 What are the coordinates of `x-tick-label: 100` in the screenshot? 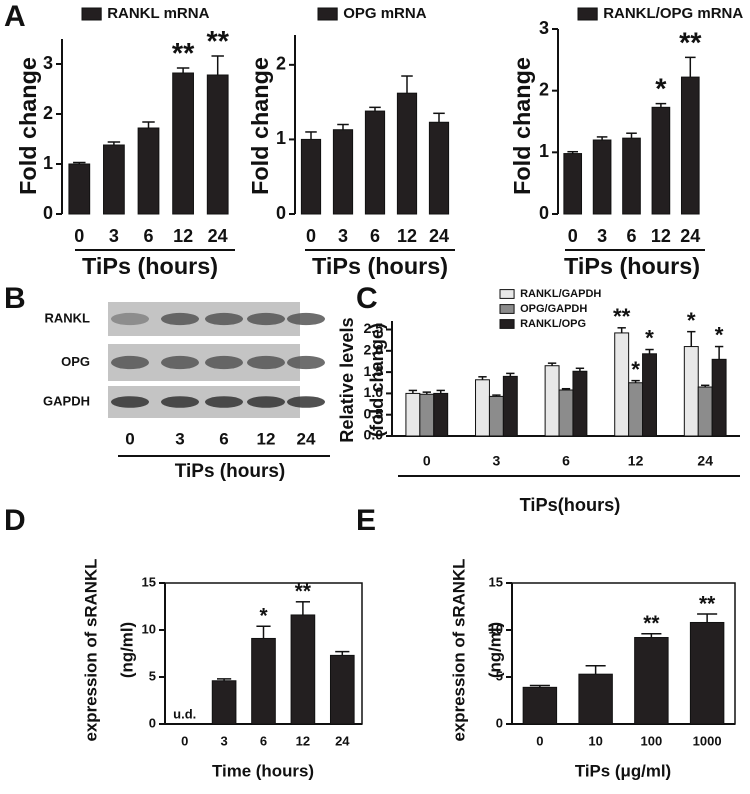 It's located at (652, 740).